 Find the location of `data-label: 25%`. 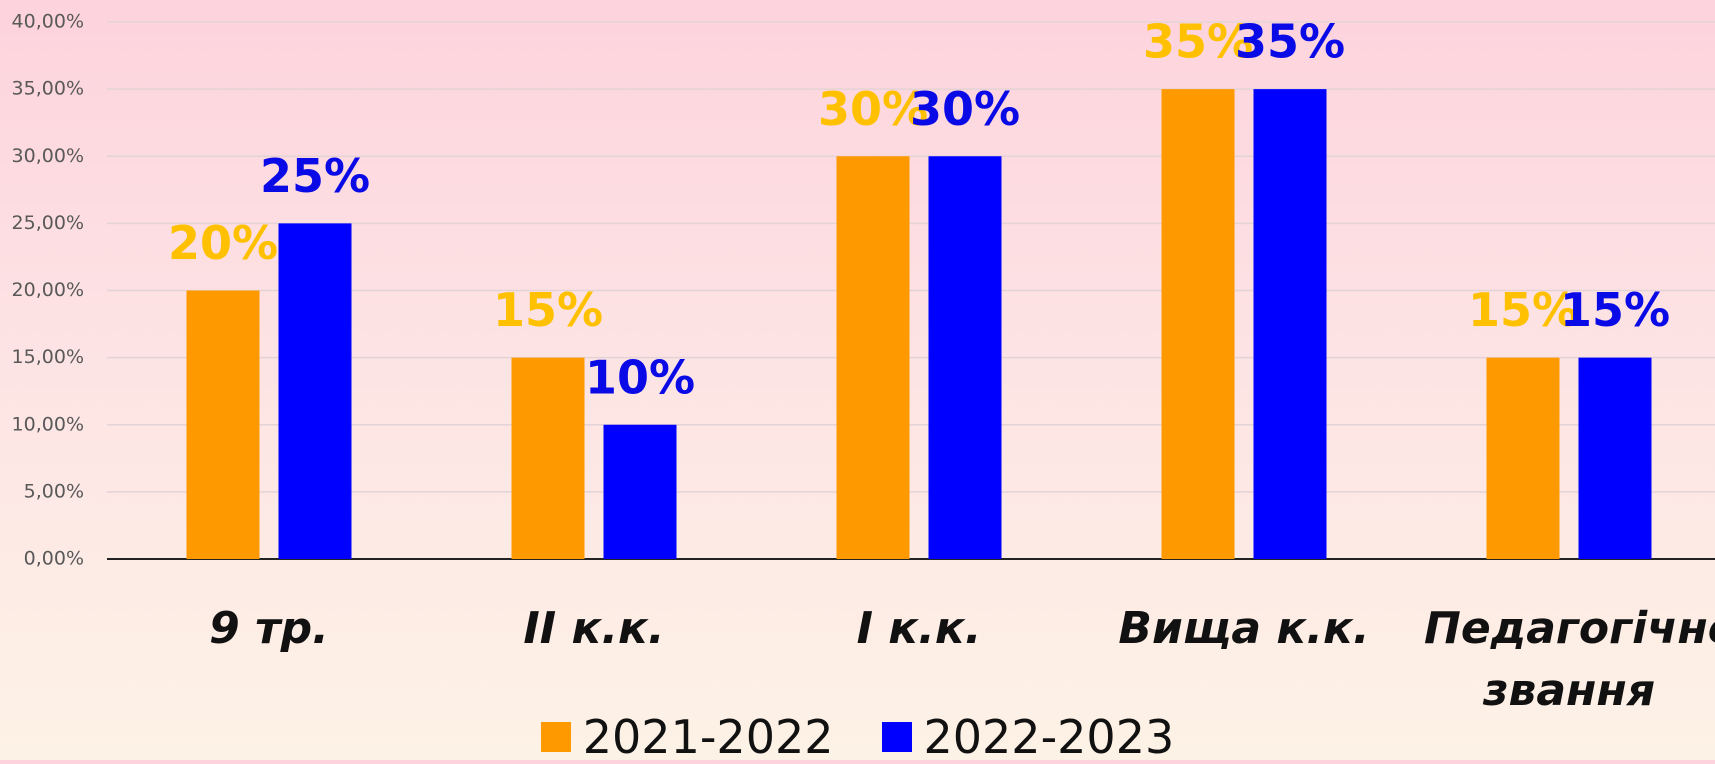

data-label: 25% is located at coordinates (315, 176).